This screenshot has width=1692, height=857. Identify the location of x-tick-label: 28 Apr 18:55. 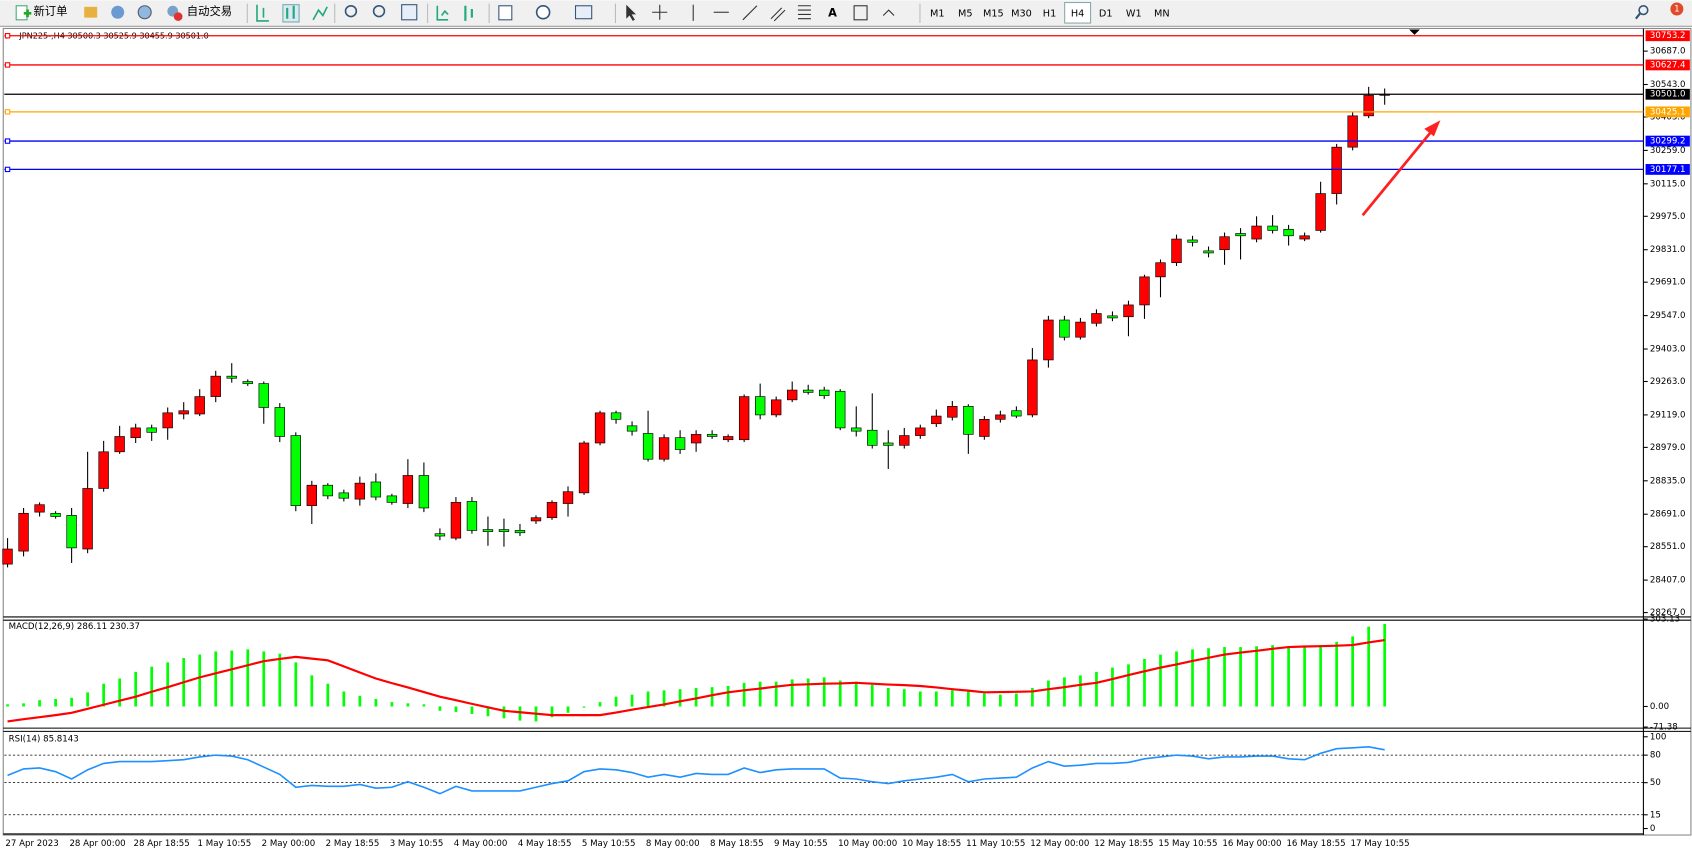
(162, 844).